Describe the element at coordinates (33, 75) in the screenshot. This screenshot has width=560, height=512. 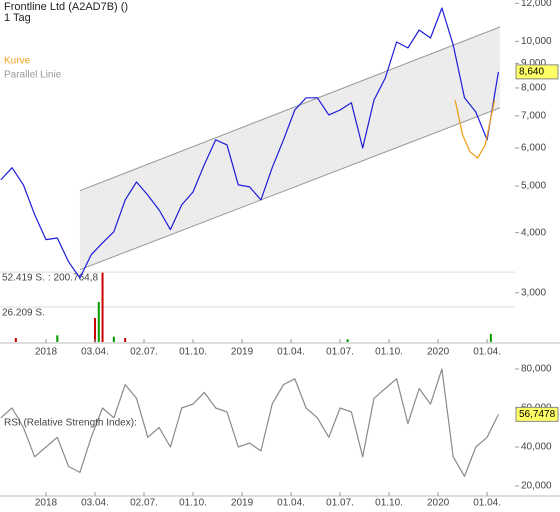
I see `legend-label: Parallel Linie` at that location.